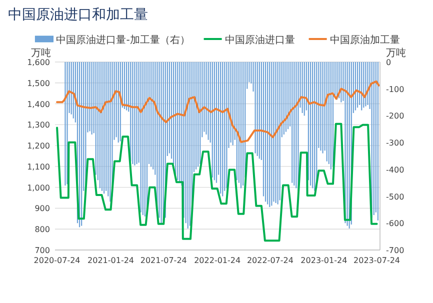 The width and height of the screenshot is (433, 303). I want to click on x-tick-label: 2020-07-24, so click(57, 260).